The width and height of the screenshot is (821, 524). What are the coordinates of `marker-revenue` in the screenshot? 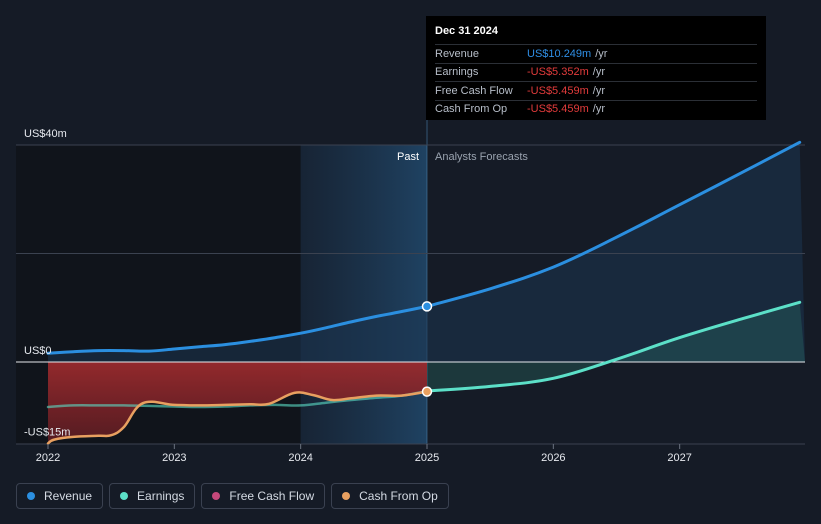 It's located at (427, 306).